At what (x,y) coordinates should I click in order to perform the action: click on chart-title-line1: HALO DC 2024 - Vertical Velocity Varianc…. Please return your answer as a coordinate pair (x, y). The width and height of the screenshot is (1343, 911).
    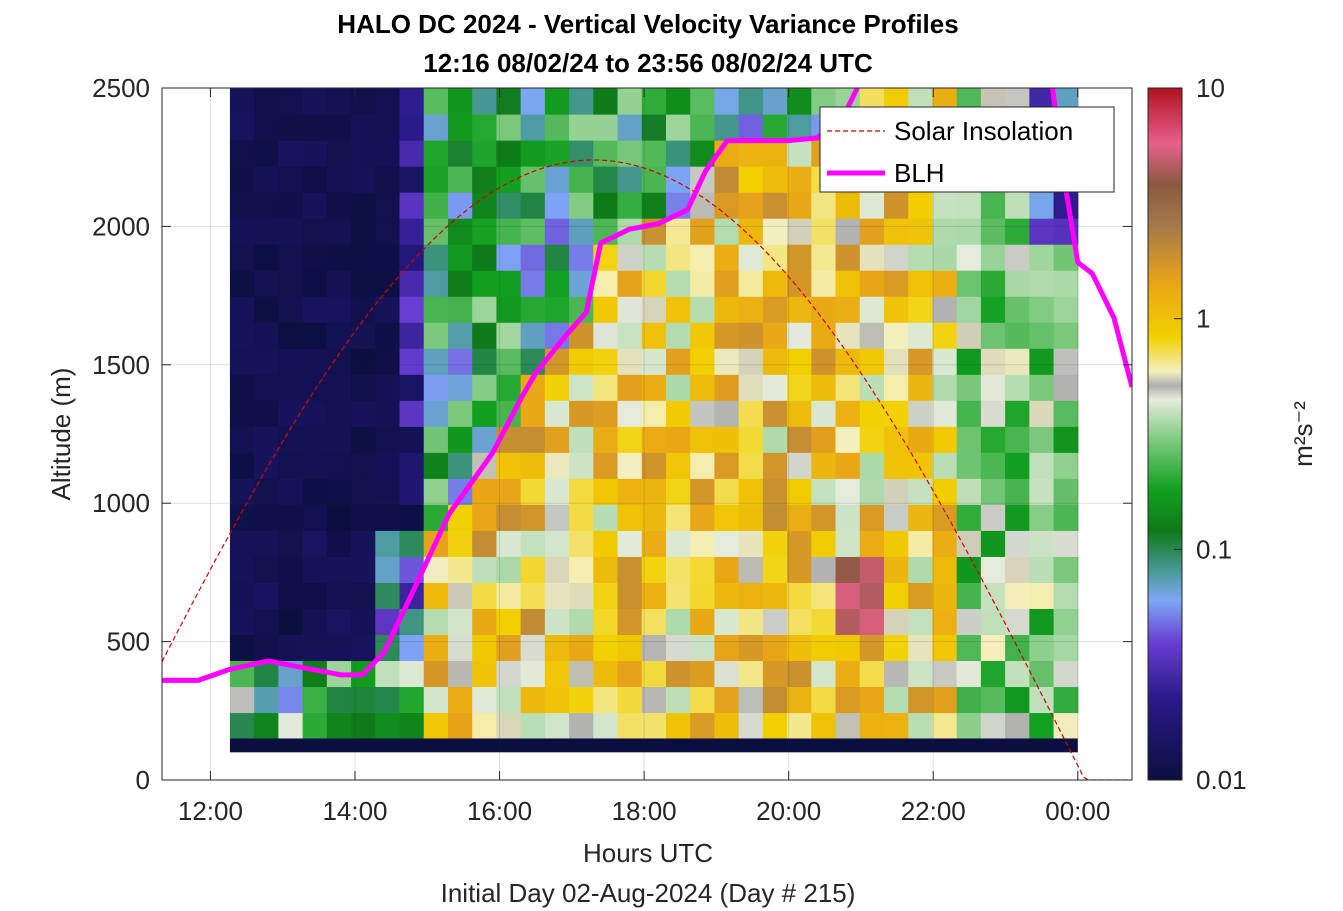
    Looking at the image, I should click on (647, 24).